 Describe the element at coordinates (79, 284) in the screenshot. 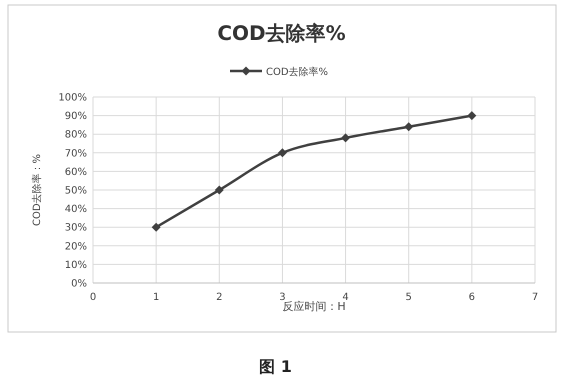

I see `y-tick-label: 0%` at that location.